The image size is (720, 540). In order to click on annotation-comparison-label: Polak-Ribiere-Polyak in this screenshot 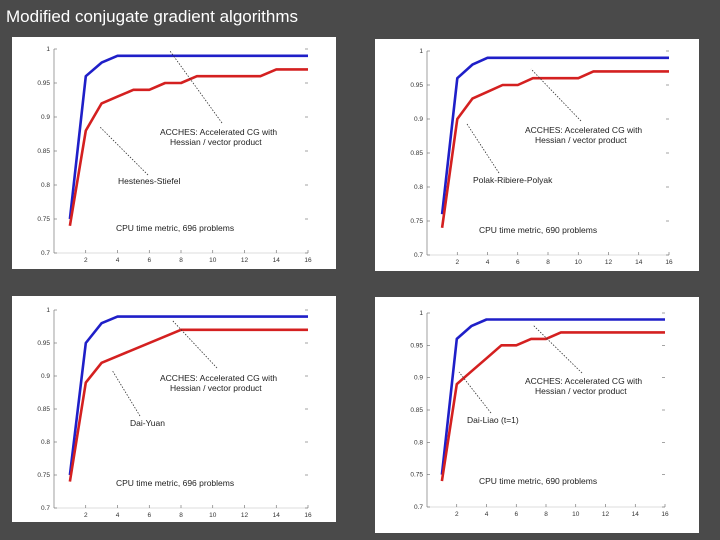, I will do `click(513, 180)`.